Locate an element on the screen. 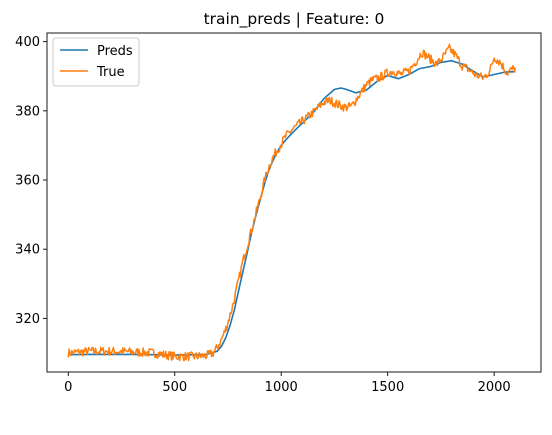 The width and height of the screenshot is (552, 435). y-tick-label: 380 is located at coordinates (27, 111).